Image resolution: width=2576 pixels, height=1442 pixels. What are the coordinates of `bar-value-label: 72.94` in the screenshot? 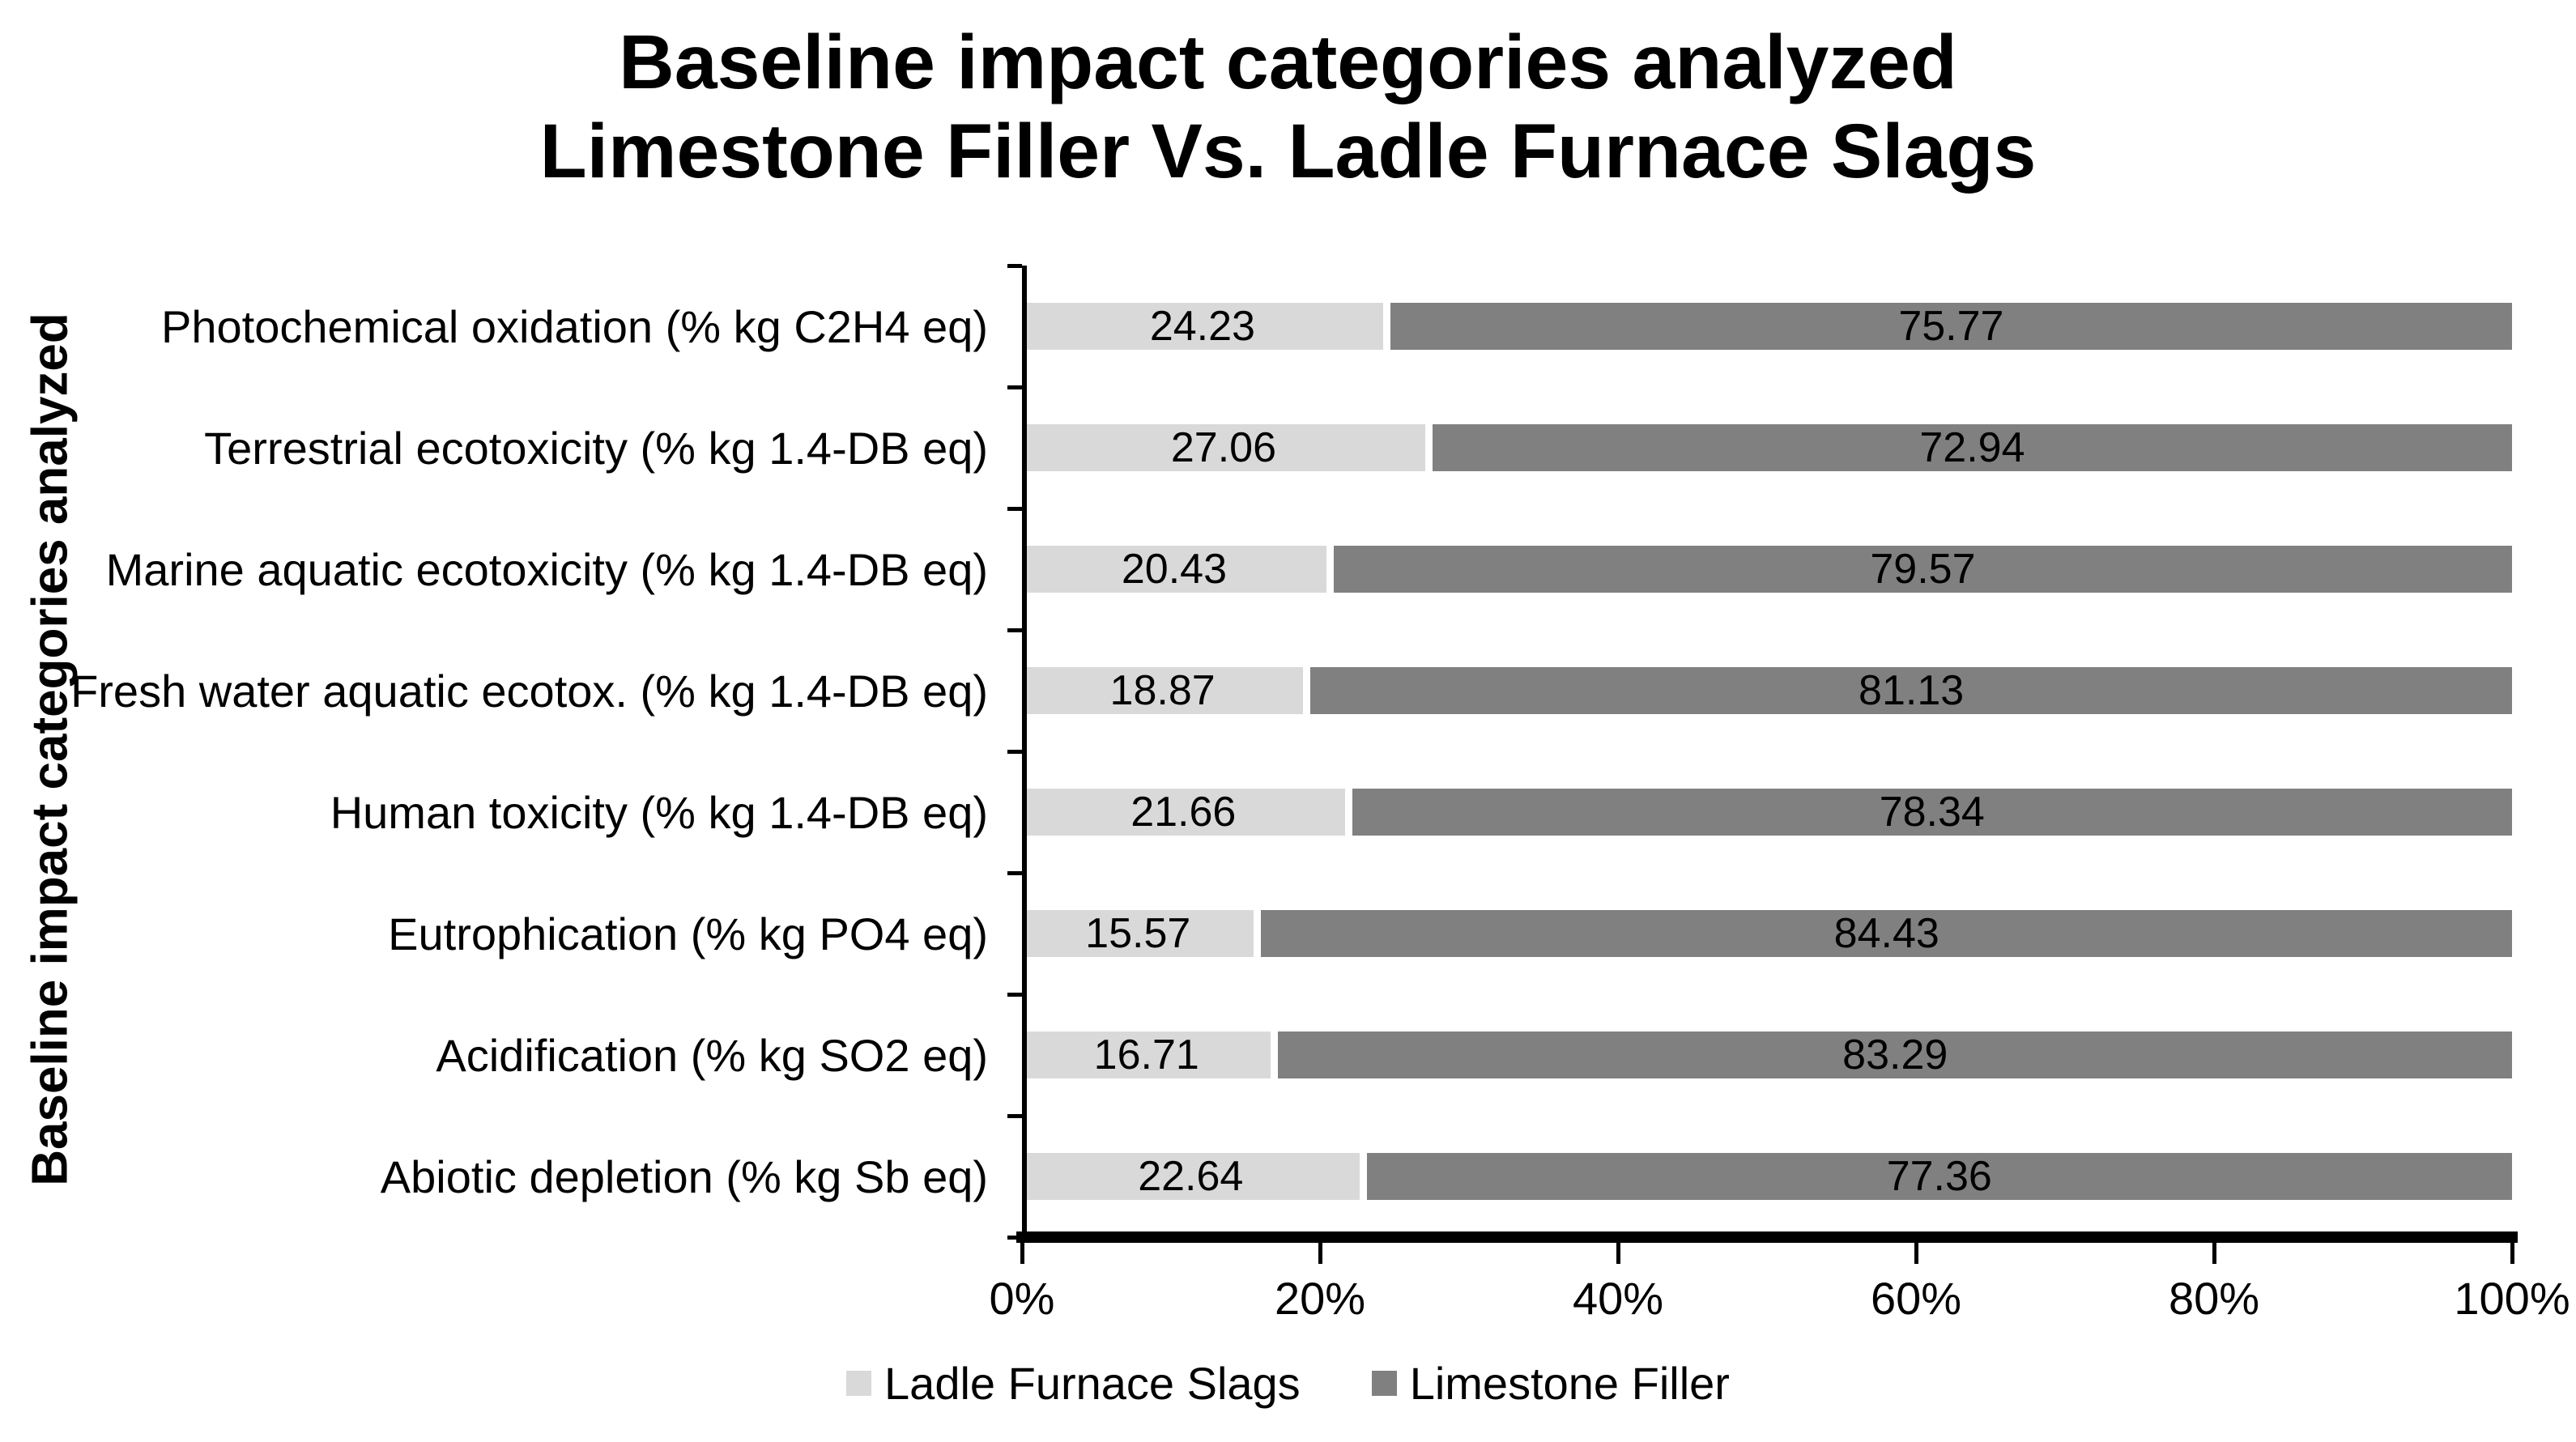 It's located at (1972, 447).